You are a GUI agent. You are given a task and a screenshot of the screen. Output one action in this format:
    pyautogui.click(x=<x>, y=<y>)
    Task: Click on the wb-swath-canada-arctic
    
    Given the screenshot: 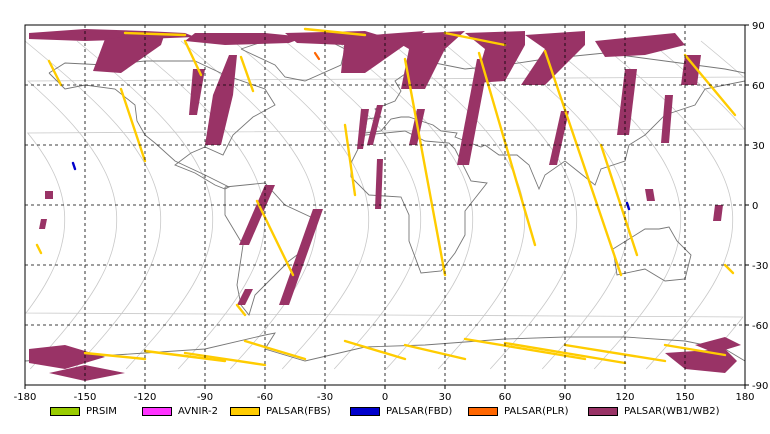 What is the action you would take?
    pyautogui.click(x=245, y=39)
    